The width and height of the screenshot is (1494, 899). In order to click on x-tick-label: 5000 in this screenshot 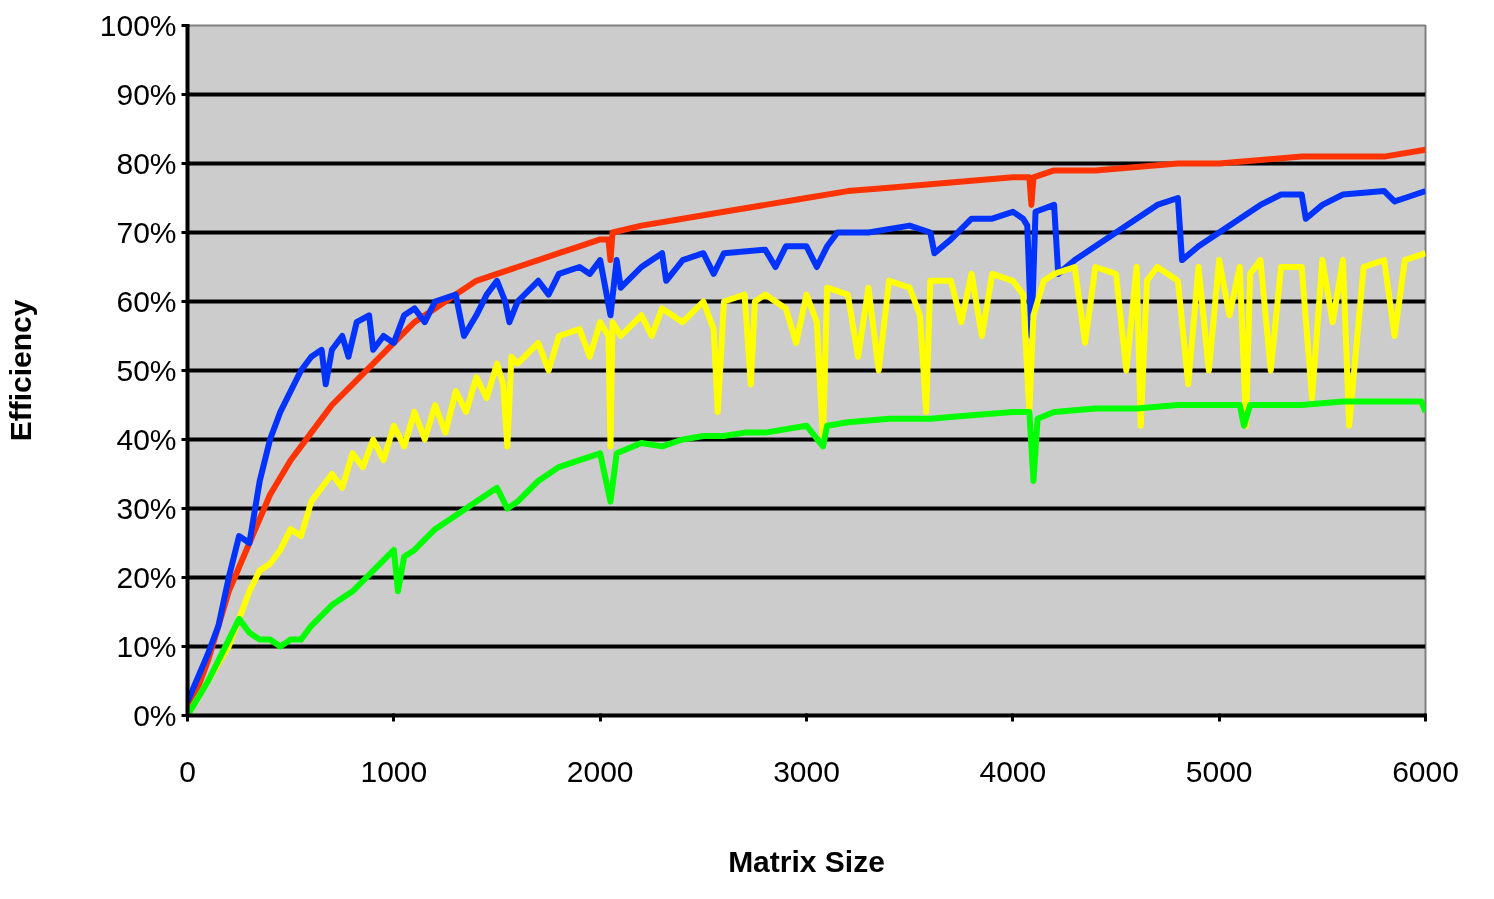, I will do `click(1219, 771)`.